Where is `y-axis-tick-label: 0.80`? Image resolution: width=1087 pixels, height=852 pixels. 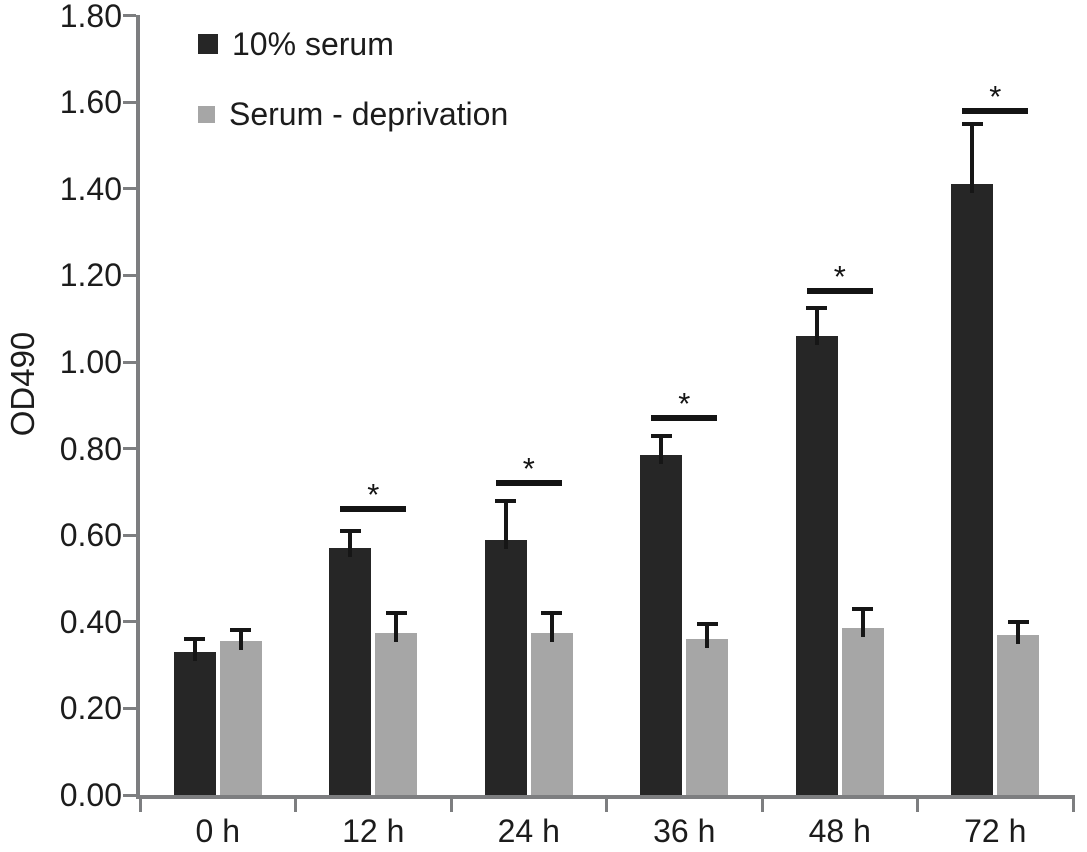
y-axis-tick-label: 0.80 is located at coordinates (90, 448).